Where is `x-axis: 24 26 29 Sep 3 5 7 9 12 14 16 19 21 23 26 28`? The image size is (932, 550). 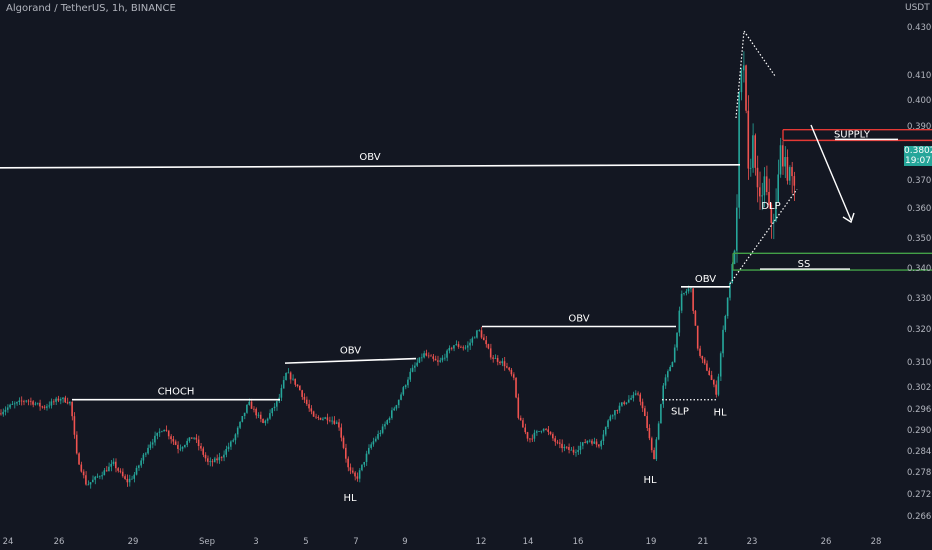
x-axis: 24 26 29 Sep 3 5 7 9 12 14 16 19 21 23 26 28 is located at coordinates (442, 542).